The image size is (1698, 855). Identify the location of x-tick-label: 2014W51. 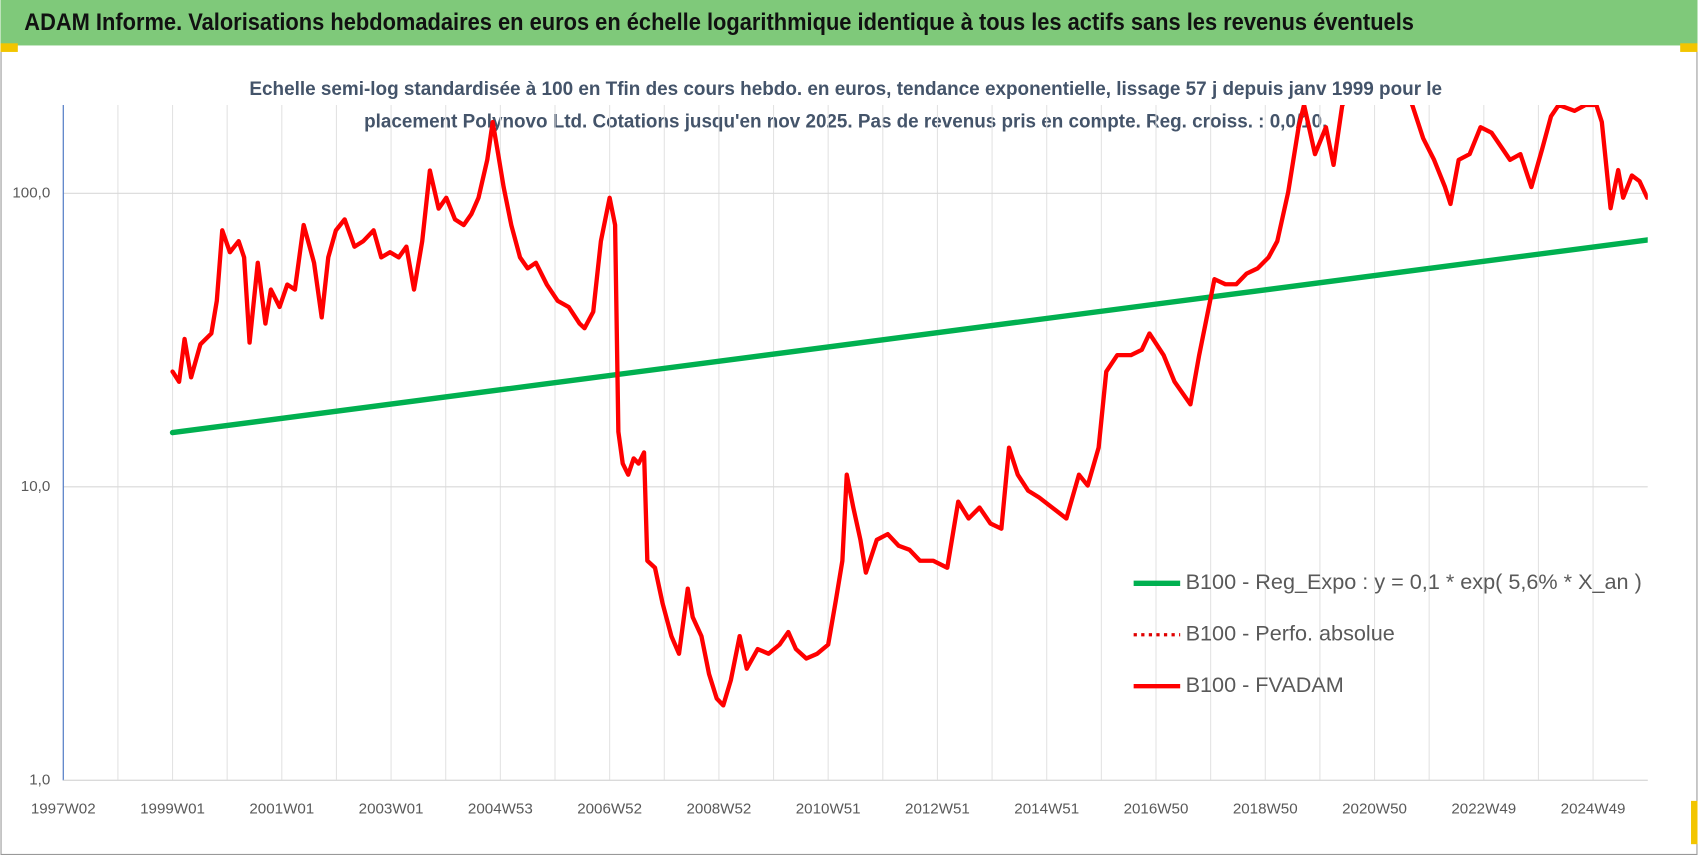
(1046, 809).